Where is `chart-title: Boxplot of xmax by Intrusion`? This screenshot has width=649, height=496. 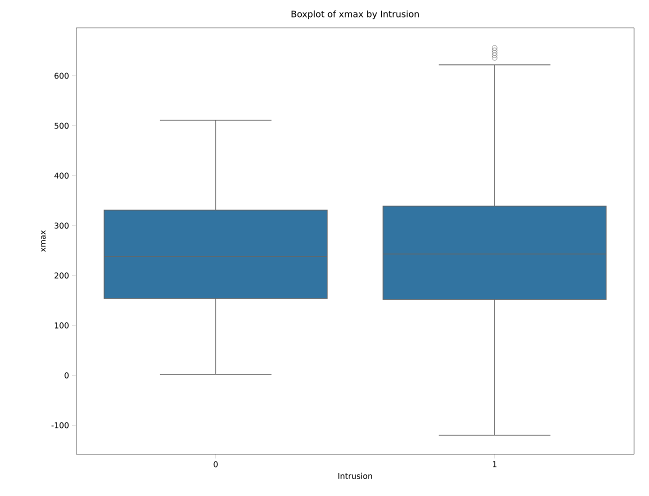 chart-title: Boxplot of xmax by Intrusion is located at coordinates (355, 15).